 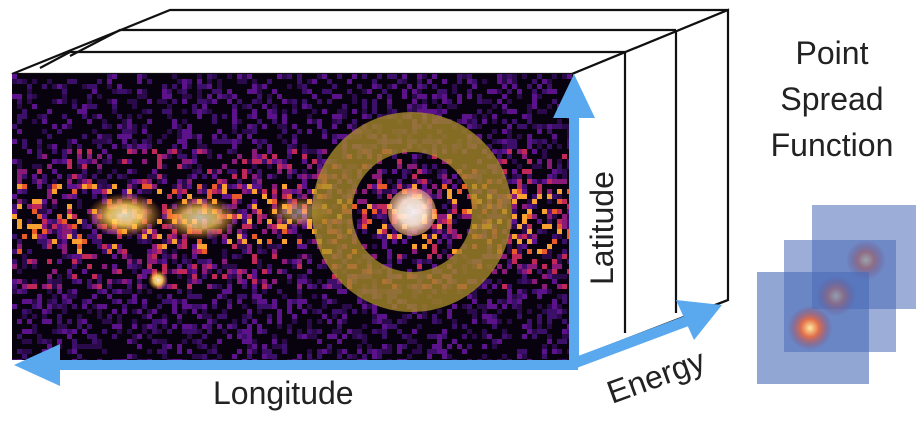 I want to click on latitude-axis, so click(x=574, y=238).